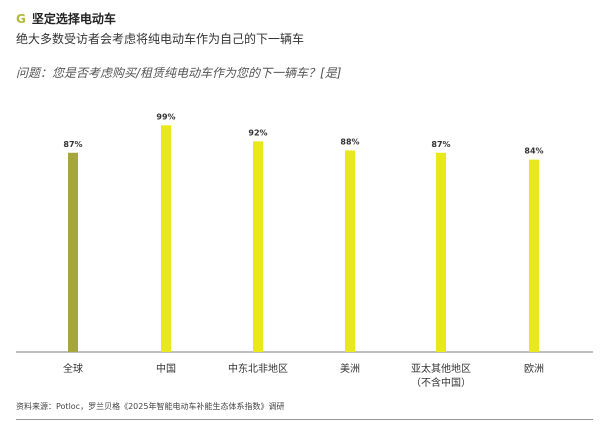  Describe the element at coordinates (150, 406) in the screenshot. I see `source-note: 资料来源：Potloc，罗兰贝格《2025年智能电动车补能生态体系指数》调研` at that location.